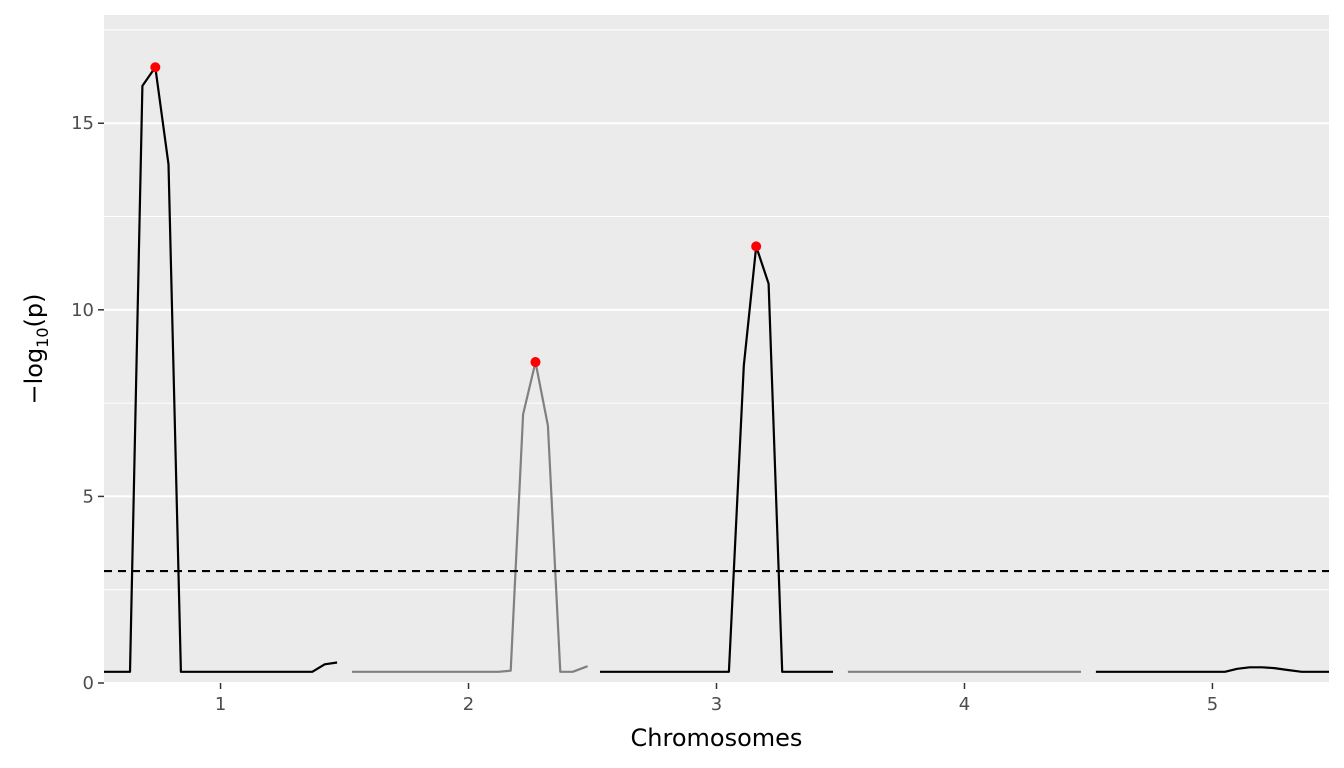  I want to click on x-tick-label: 1, so click(220, 704).